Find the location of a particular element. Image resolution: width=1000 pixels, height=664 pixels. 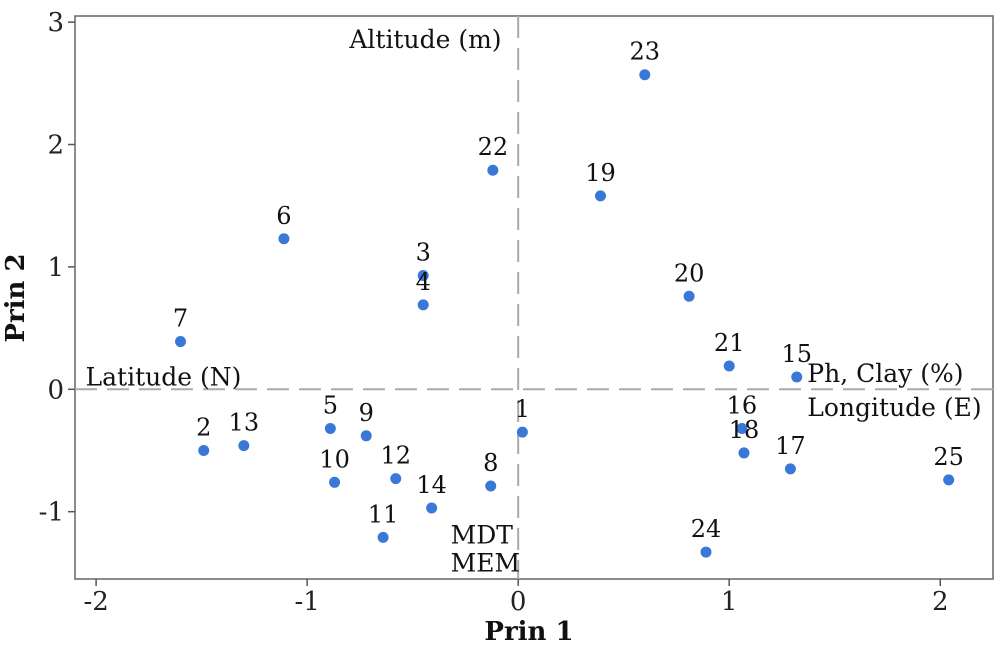

point-label: 25 is located at coordinates (948, 457).